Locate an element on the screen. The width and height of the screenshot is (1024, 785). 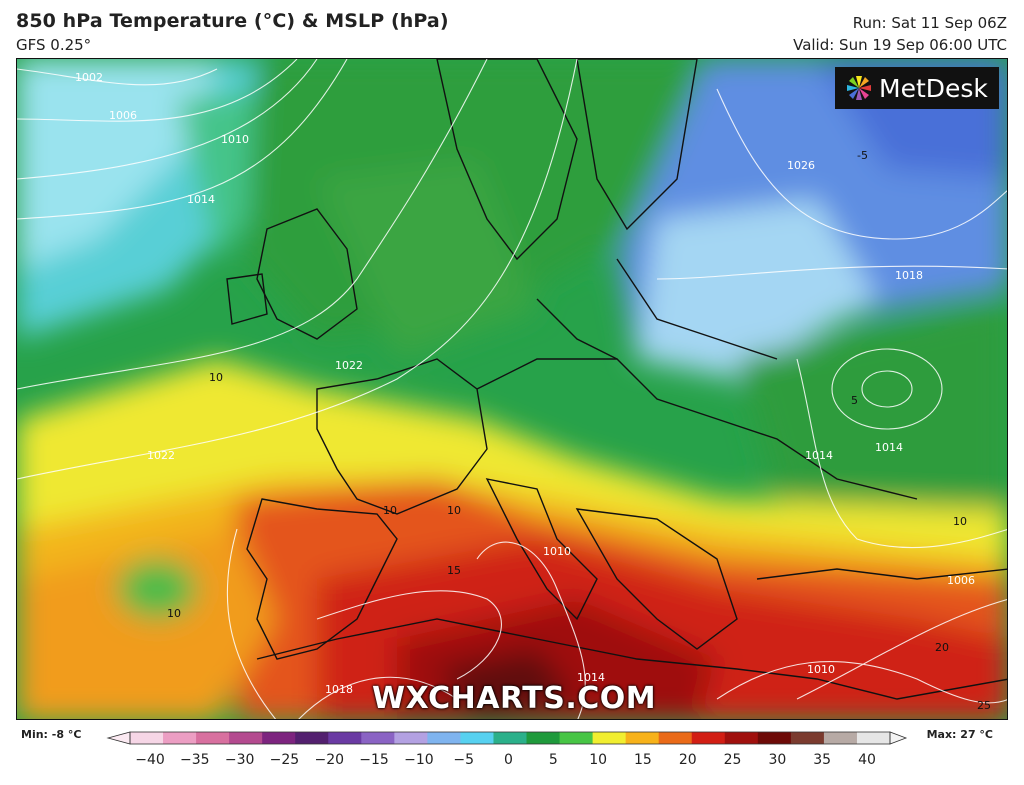
isobar-label: 1002 is located at coordinates (89, 77).